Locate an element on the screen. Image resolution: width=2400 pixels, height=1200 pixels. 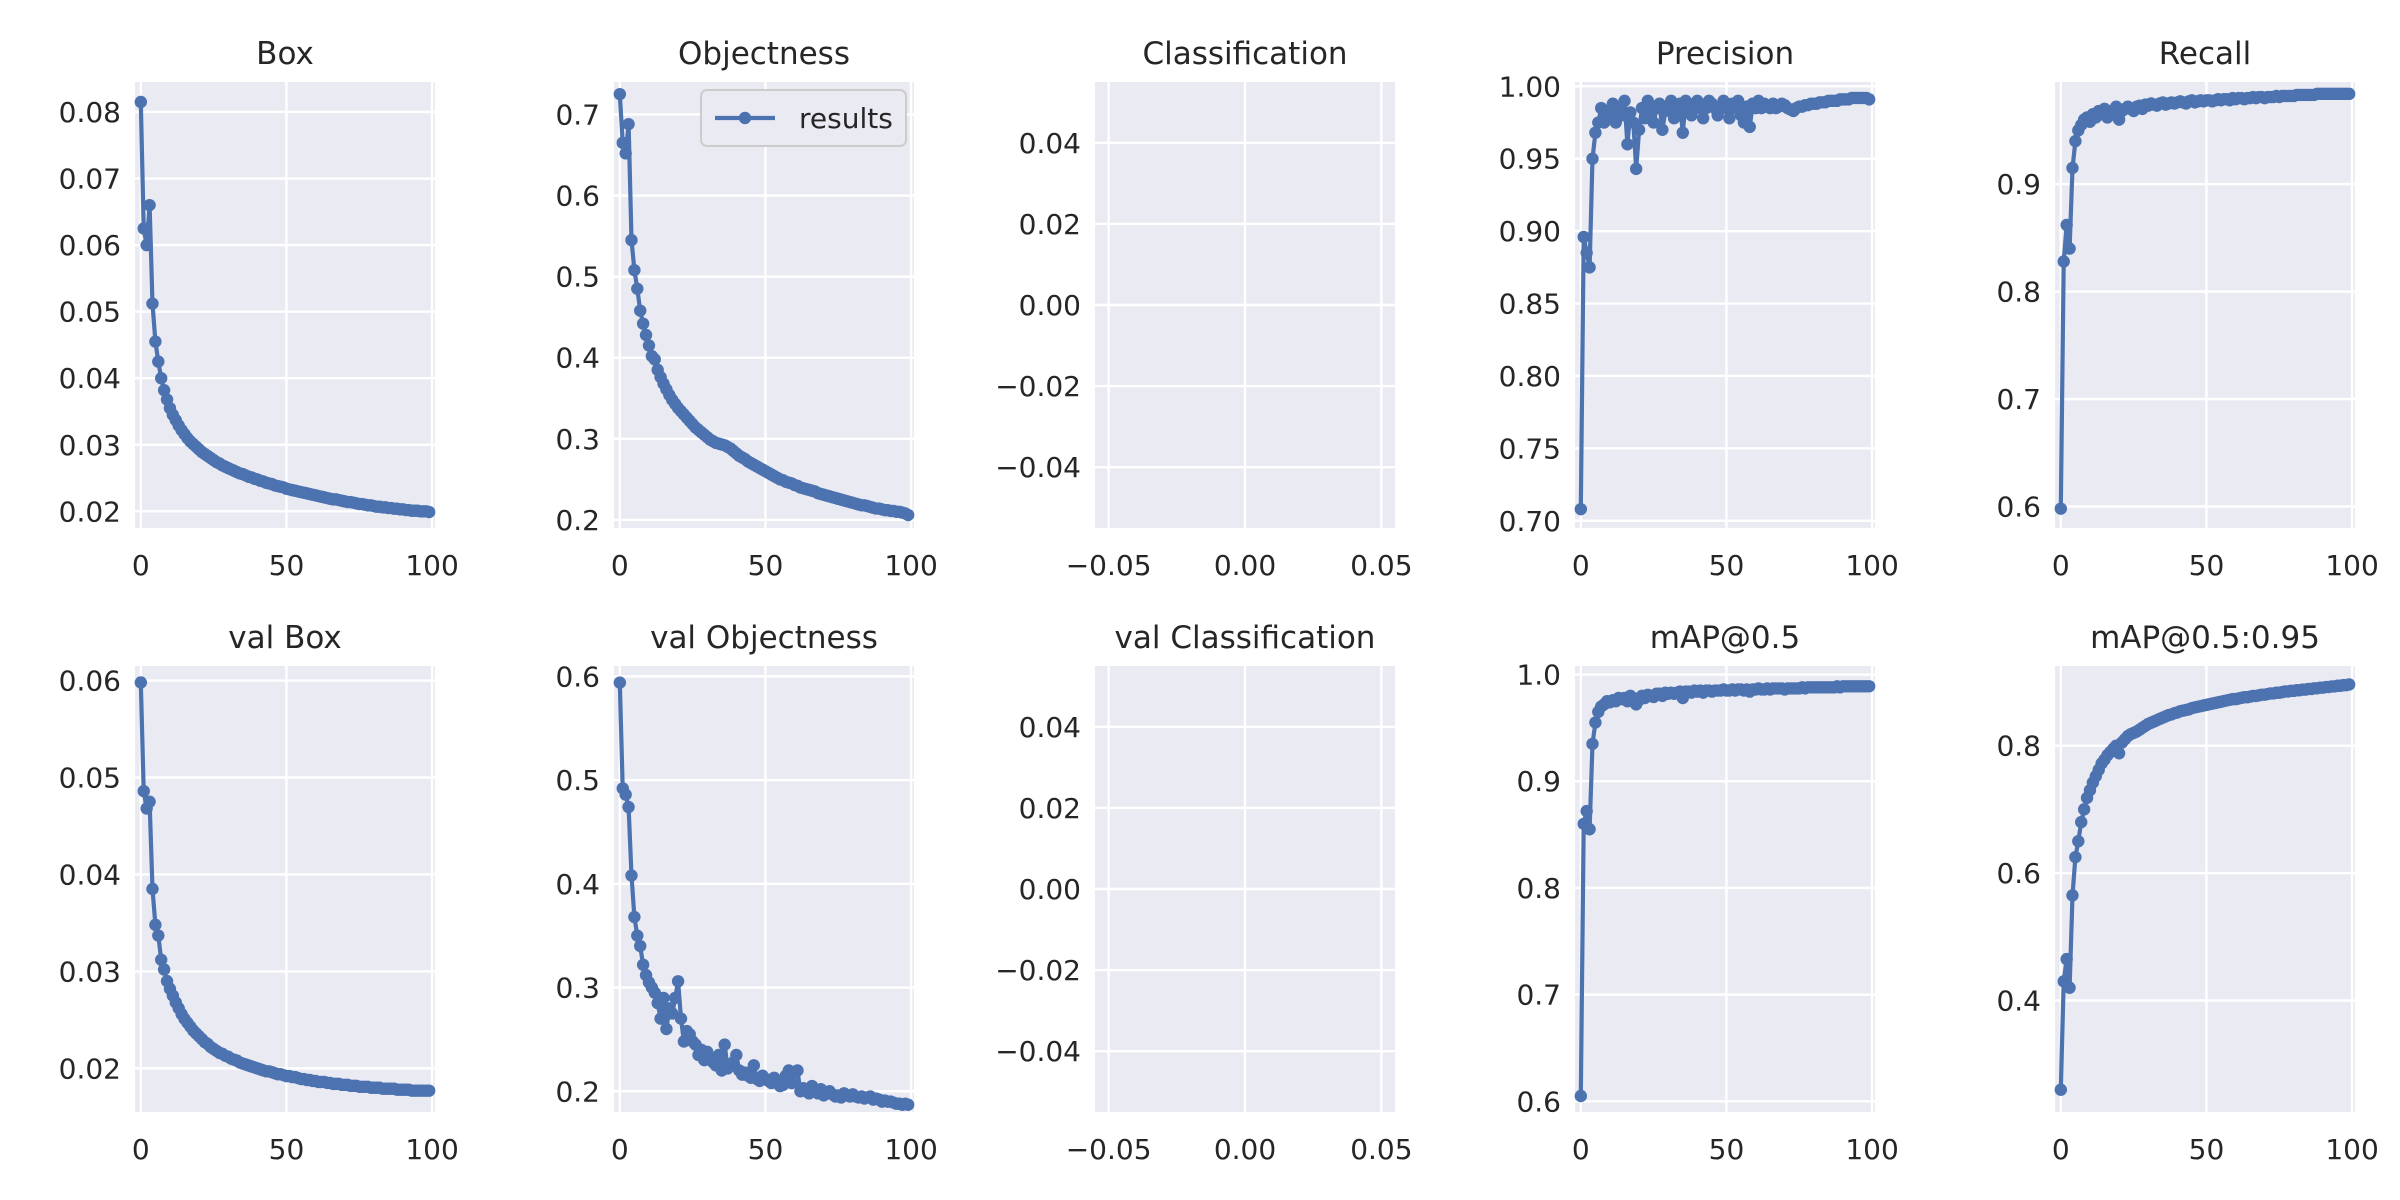
y-tick-label: 0.5 is located at coordinates (577, 780).